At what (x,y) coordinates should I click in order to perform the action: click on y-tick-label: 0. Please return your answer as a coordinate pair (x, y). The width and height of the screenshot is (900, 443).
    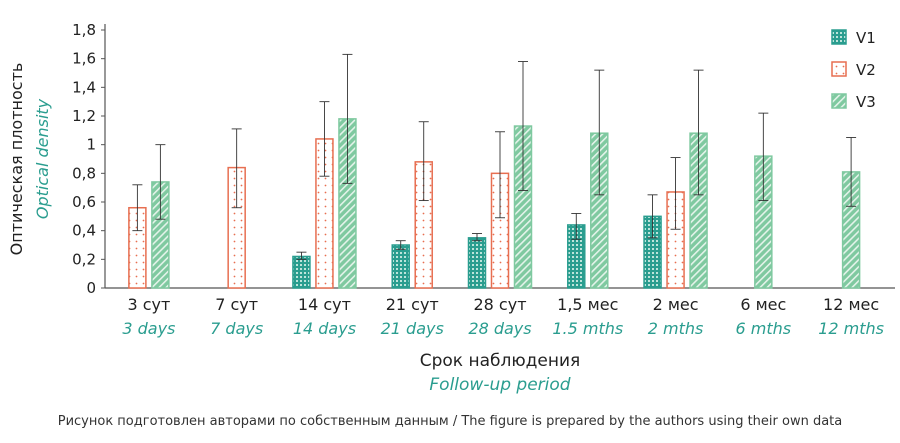
    Looking at the image, I should click on (91, 288).